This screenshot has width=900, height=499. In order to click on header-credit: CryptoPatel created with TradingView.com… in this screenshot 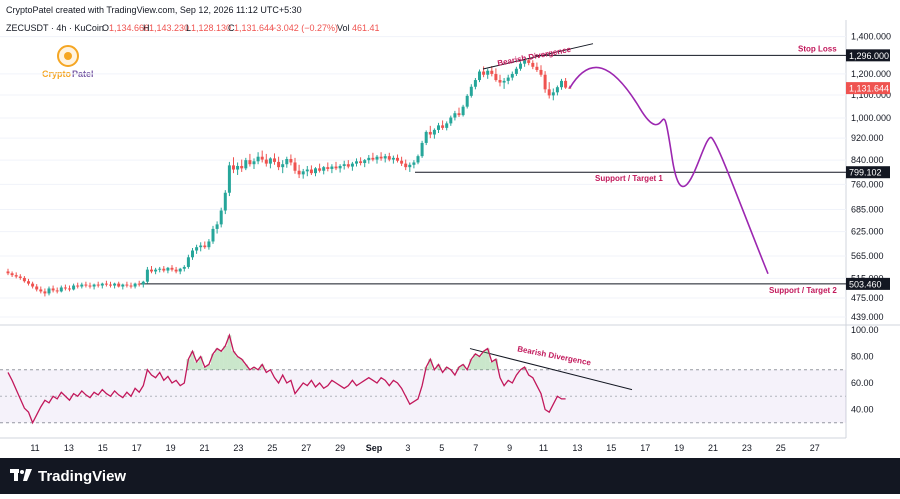, I will do `click(154, 10)`.